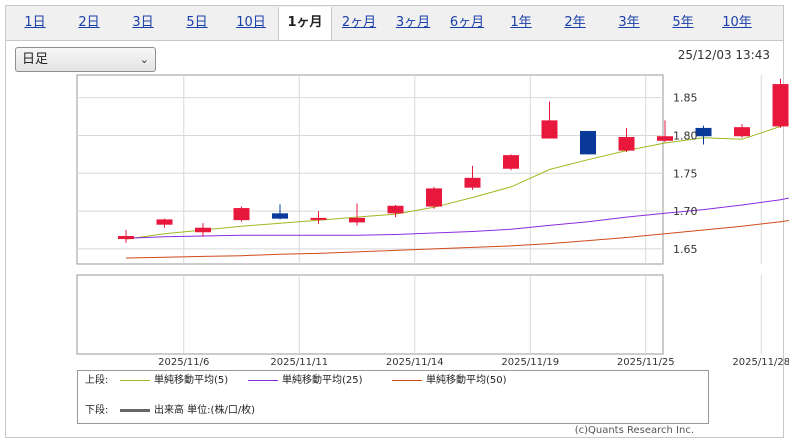  I want to click on legend-ma5: 単純移動平均(5), so click(174, 381).